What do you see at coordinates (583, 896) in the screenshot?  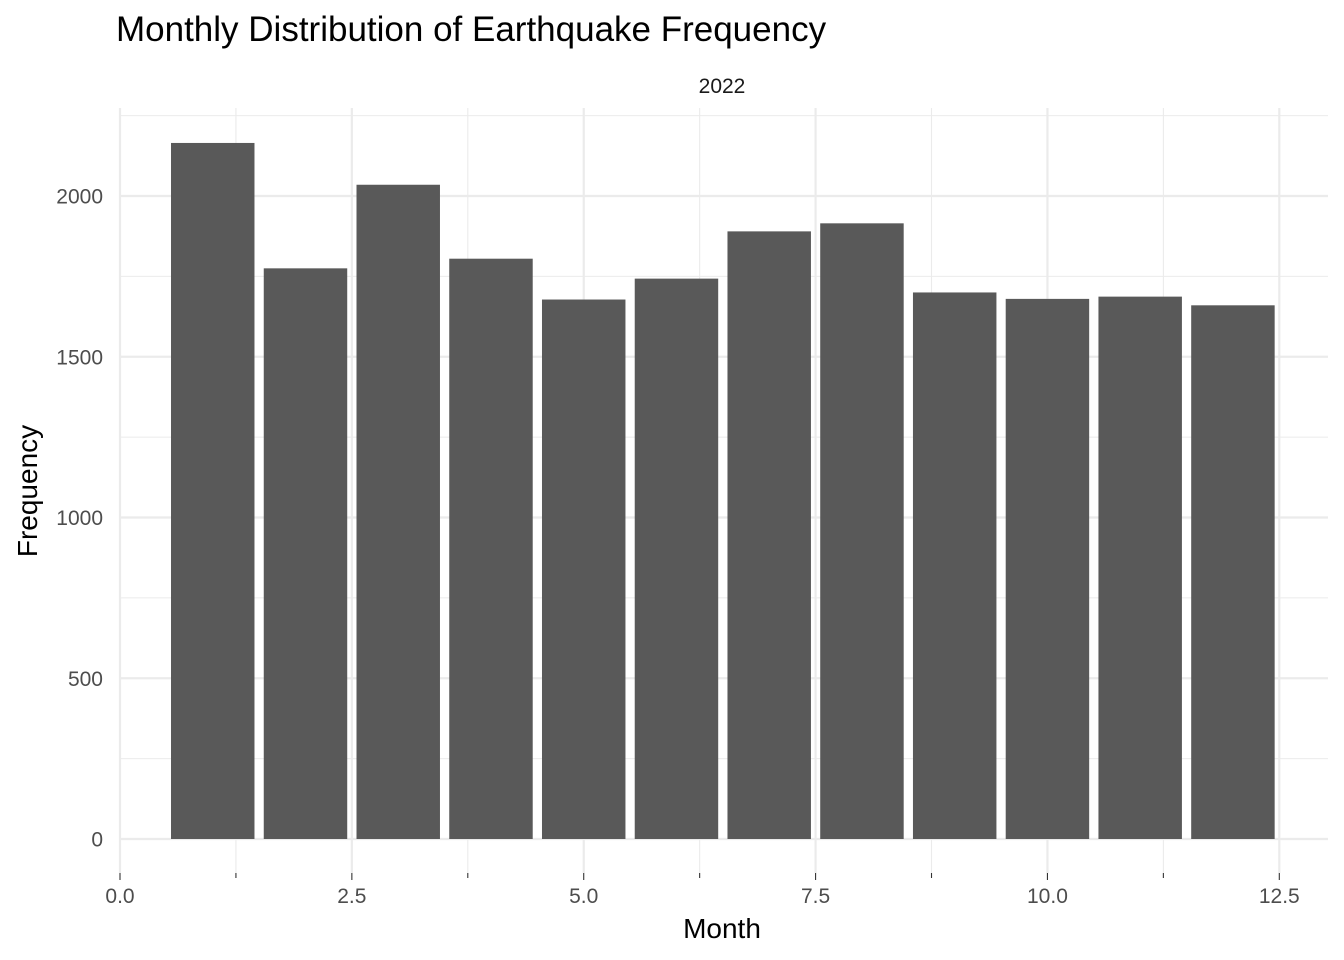 I see `x-tick-label: 5.0` at bounding box center [583, 896].